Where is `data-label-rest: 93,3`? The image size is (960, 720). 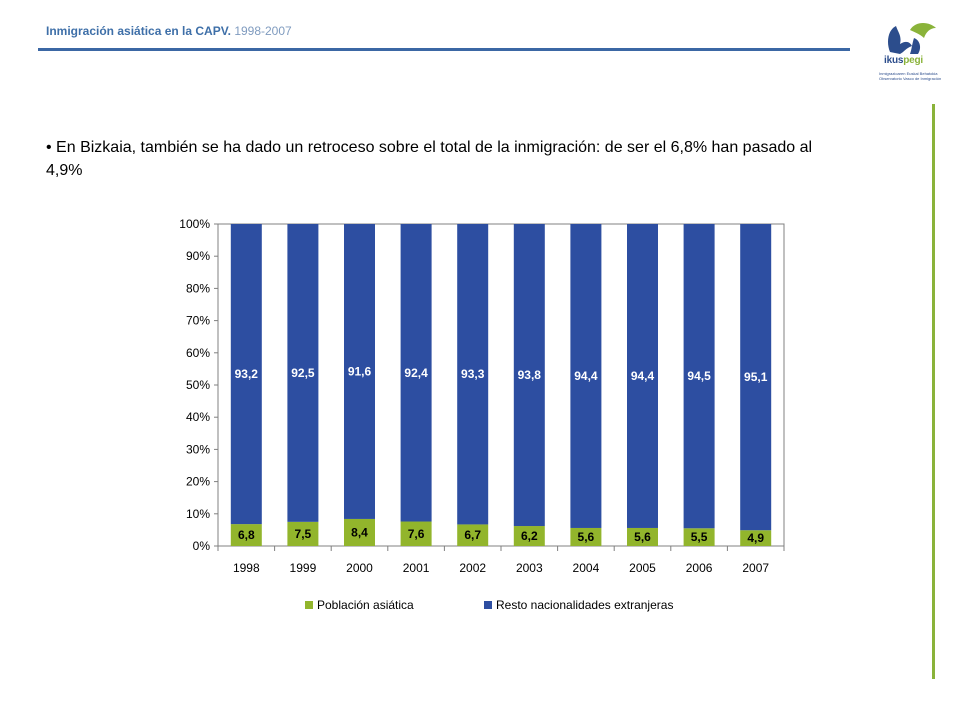 data-label-rest: 93,3 is located at coordinates (473, 374).